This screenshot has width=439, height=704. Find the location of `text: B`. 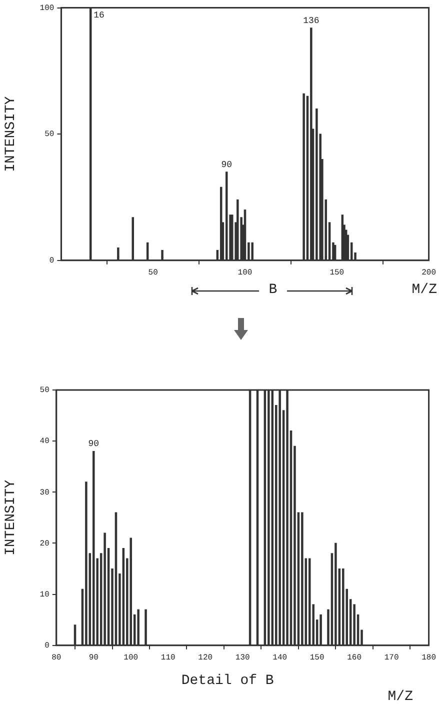

text: B is located at coordinates (273, 290).